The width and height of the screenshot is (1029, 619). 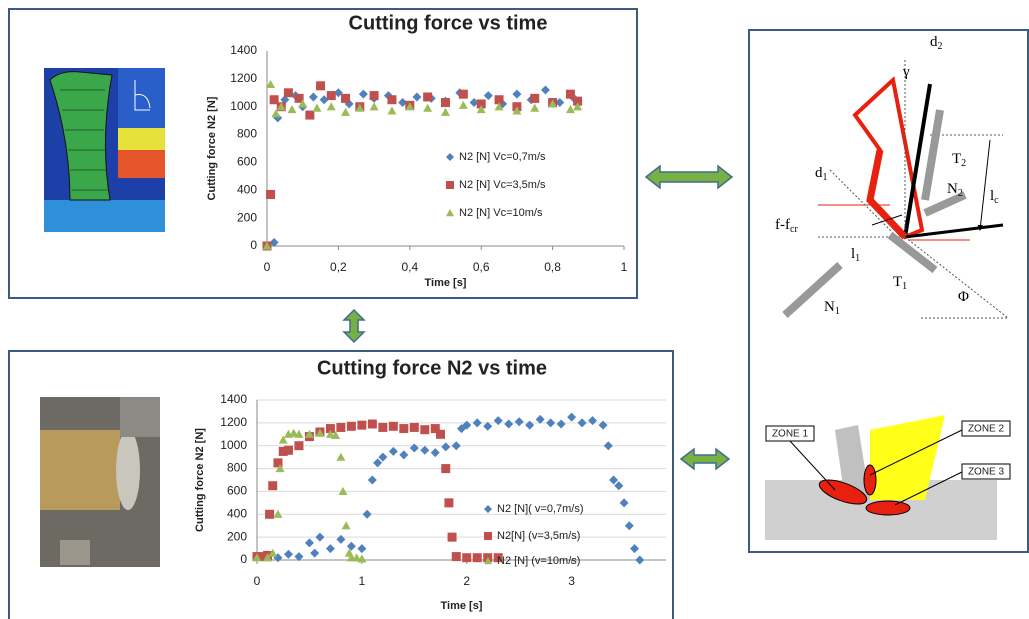 What do you see at coordinates (888, 477) in the screenshot?
I see `zone-diagram` at bounding box center [888, 477].